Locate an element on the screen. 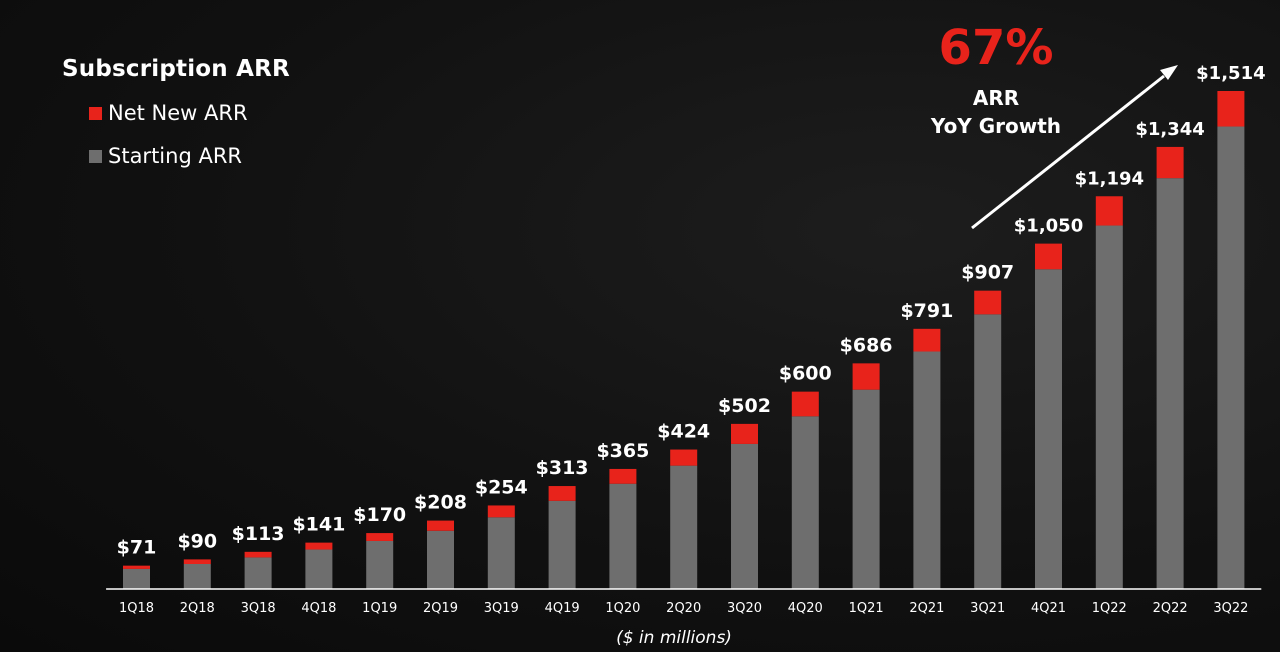 The width and height of the screenshot is (1280, 652). bar-starting-arr-2Q21 is located at coordinates (927, 470).